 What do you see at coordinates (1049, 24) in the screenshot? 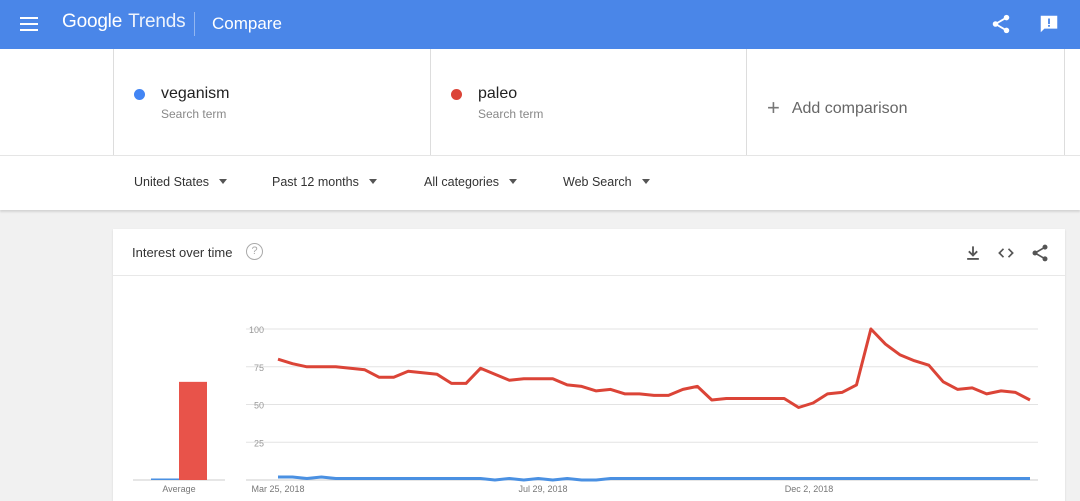
I see `feedback-icon` at bounding box center [1049, 24].